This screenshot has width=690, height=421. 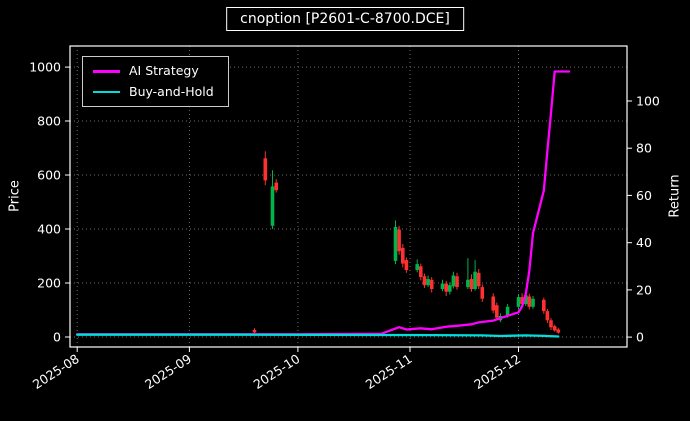 I want to click on right-axis-label: Return, so click(x=675, y=196).